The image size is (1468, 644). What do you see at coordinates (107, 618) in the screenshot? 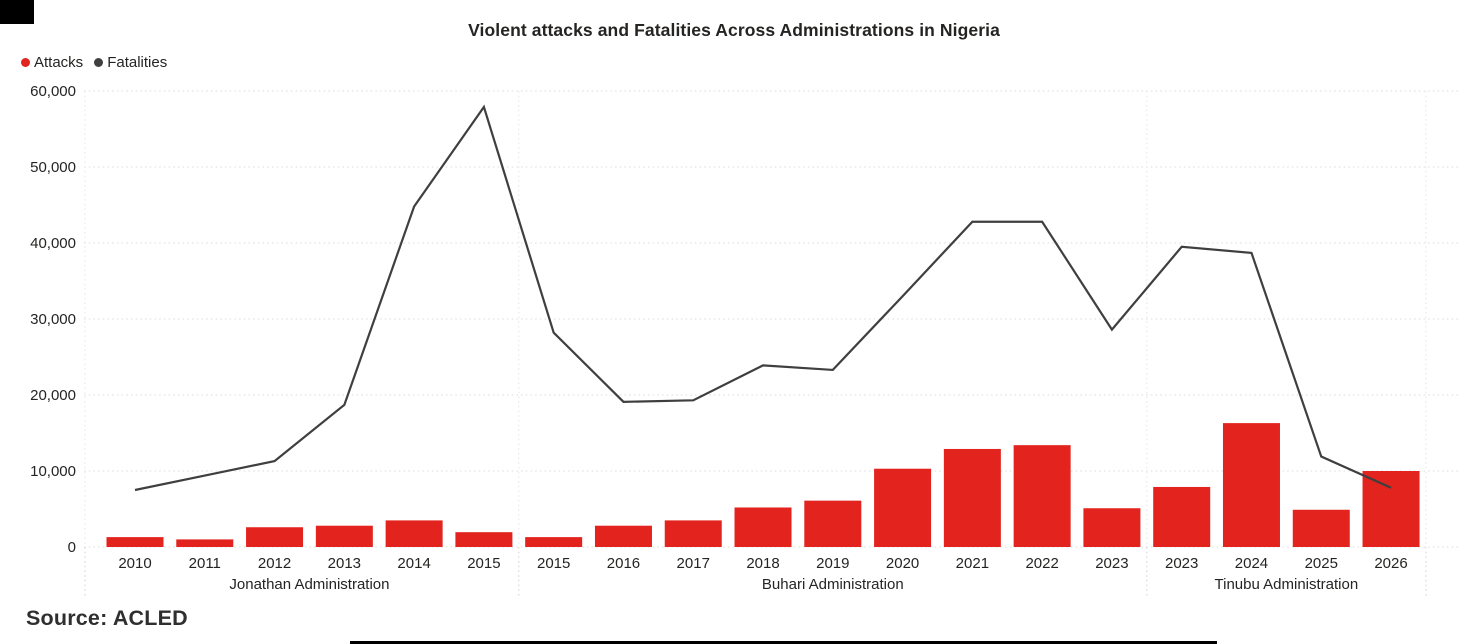
I see `source-attribution: Source: ACLED` at bounding box center [107, 618].